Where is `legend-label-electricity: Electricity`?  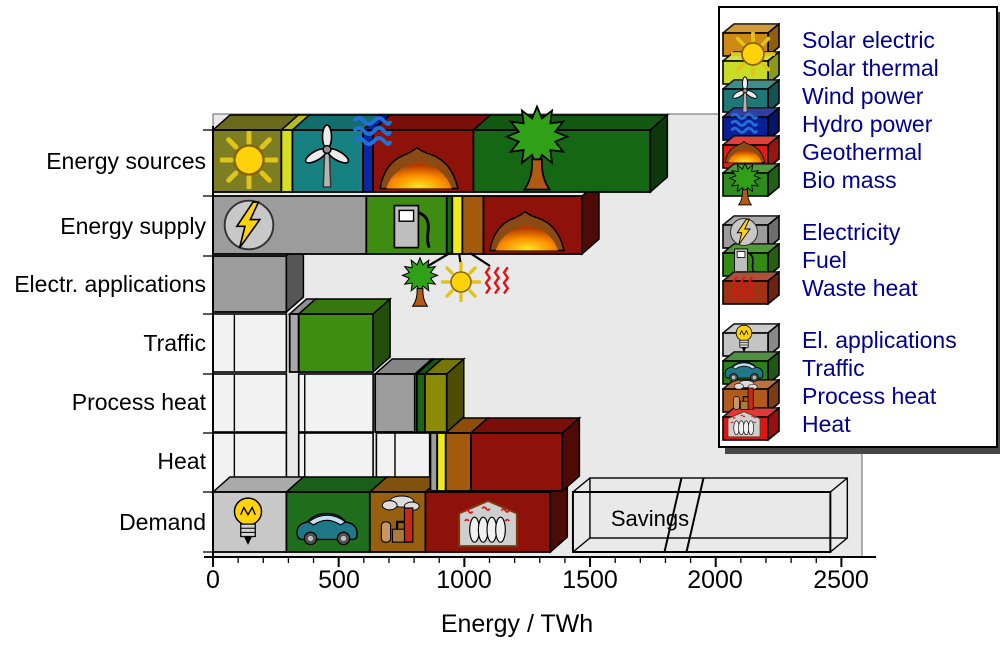 legend-label-electricity: Electricity is located at coordinates (851, 232).